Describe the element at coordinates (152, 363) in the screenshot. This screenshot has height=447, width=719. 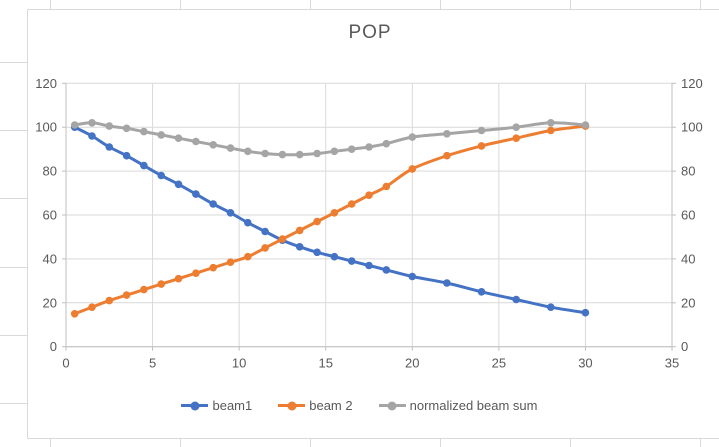
I see `x-axis-tick-label: 5` at that location.